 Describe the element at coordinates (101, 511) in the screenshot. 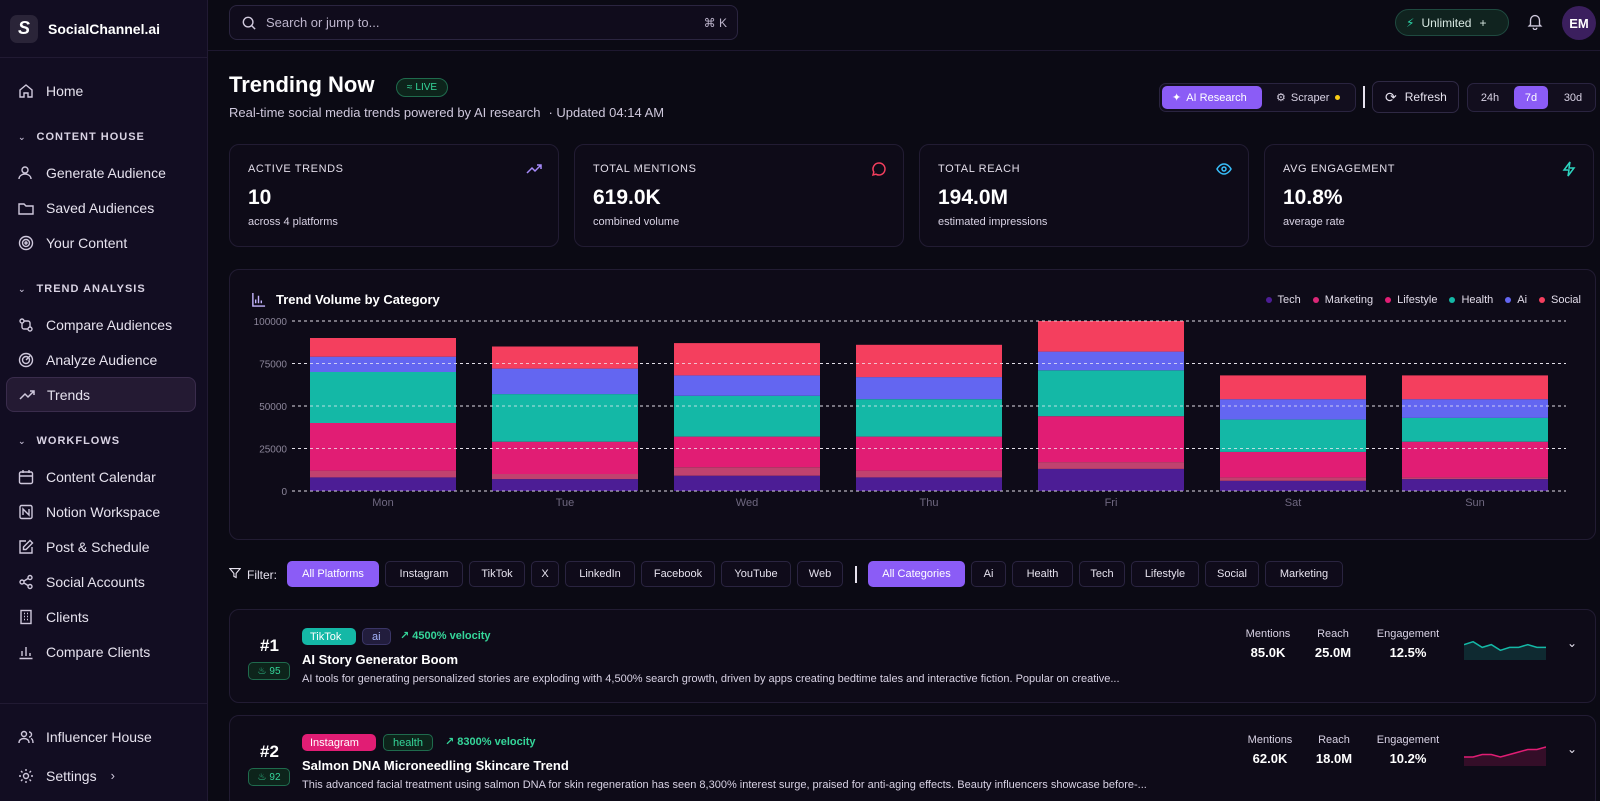

I see `sidebar-item-notion-workspace: Notion Workspace` at that location.